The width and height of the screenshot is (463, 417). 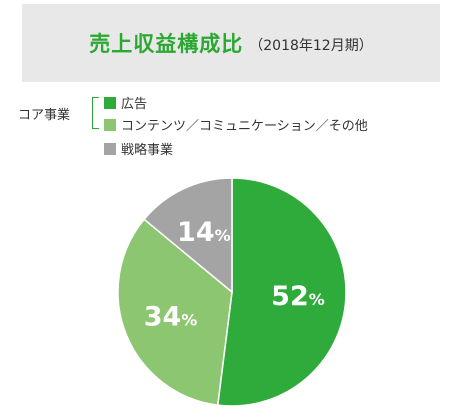 What do you see at coordinates (223, 235) in the screenshot?
I see `data-label-strategic-unit: %` at bounding box center [223, 235].